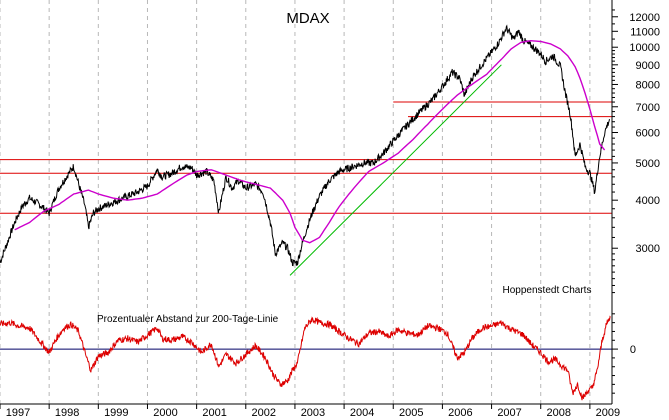 This screenshot has height=420, width=669. What do you see at coordinates (264, 413) in the screenshot?
I see `x-tick-label: 2002` at bounding box center [264, 413].